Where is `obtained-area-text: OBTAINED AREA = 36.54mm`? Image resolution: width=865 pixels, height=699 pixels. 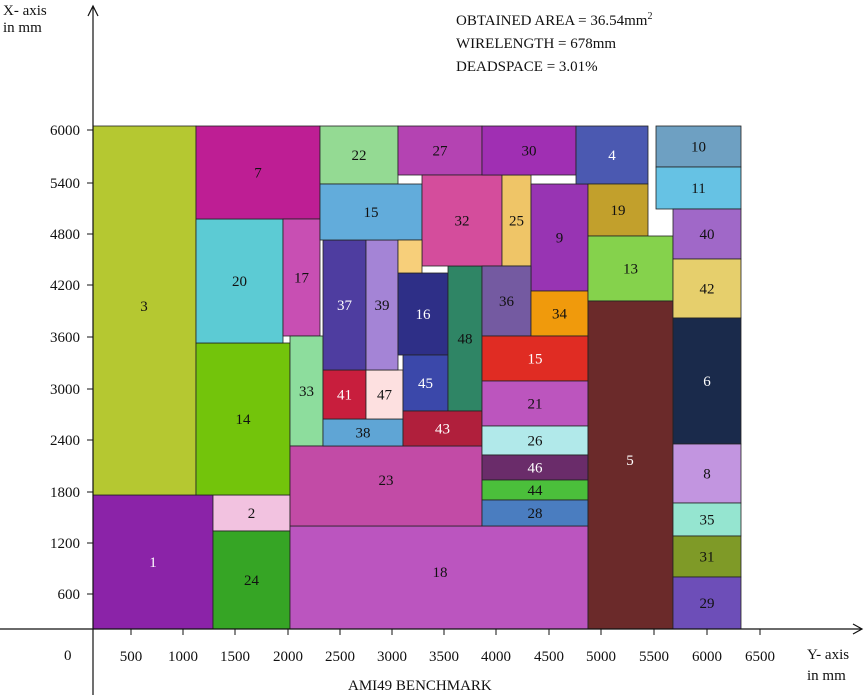 obtained-area-text: OBTAINED AREA = 36.54mm is located at coordinates (552, 21).